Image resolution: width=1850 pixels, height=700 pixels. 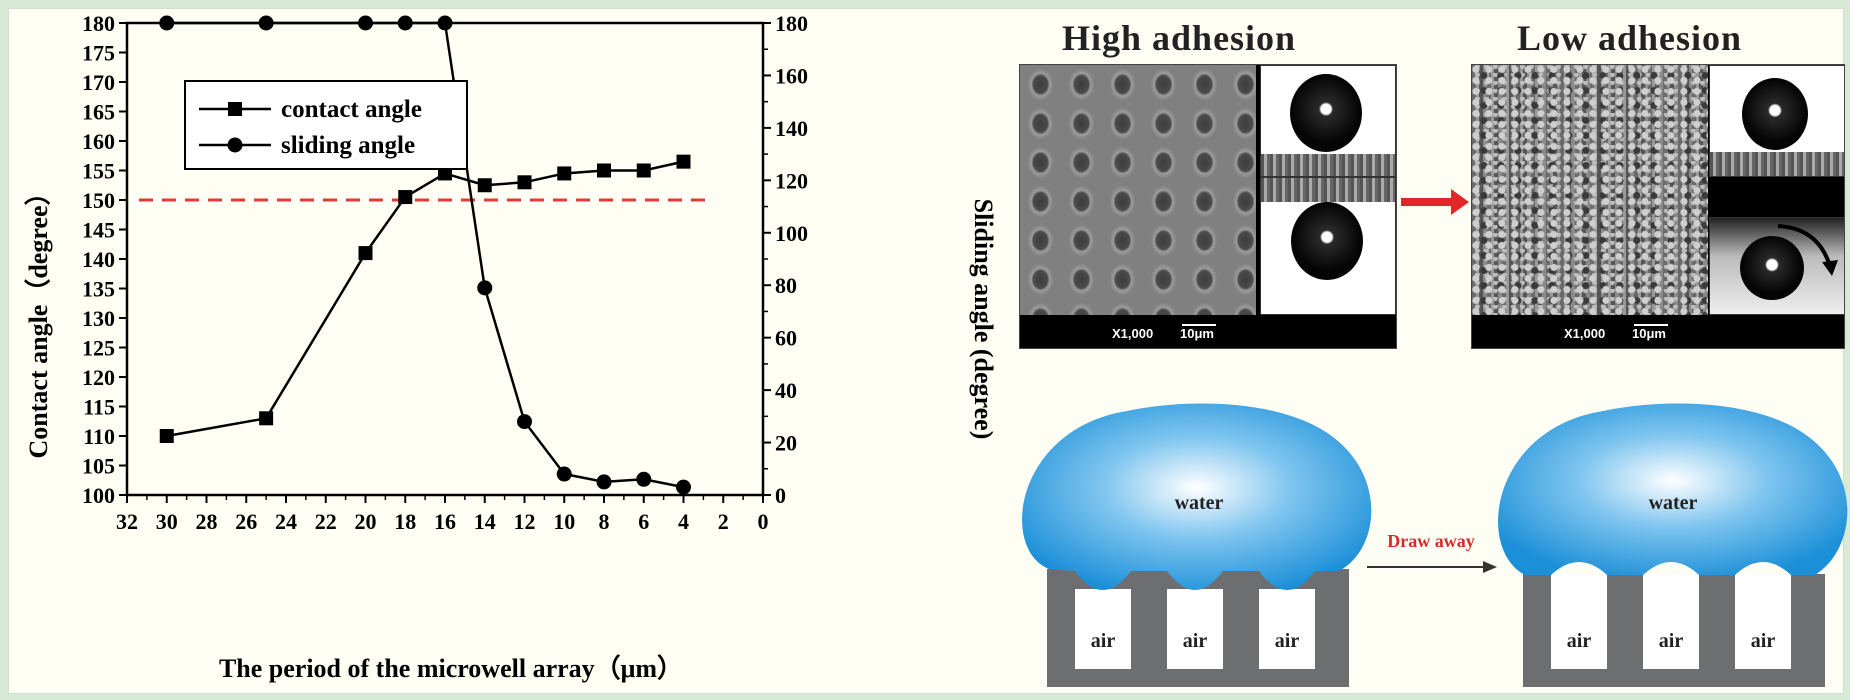 I want to click on x-tick-label: 14, so click(x=485, y=521).